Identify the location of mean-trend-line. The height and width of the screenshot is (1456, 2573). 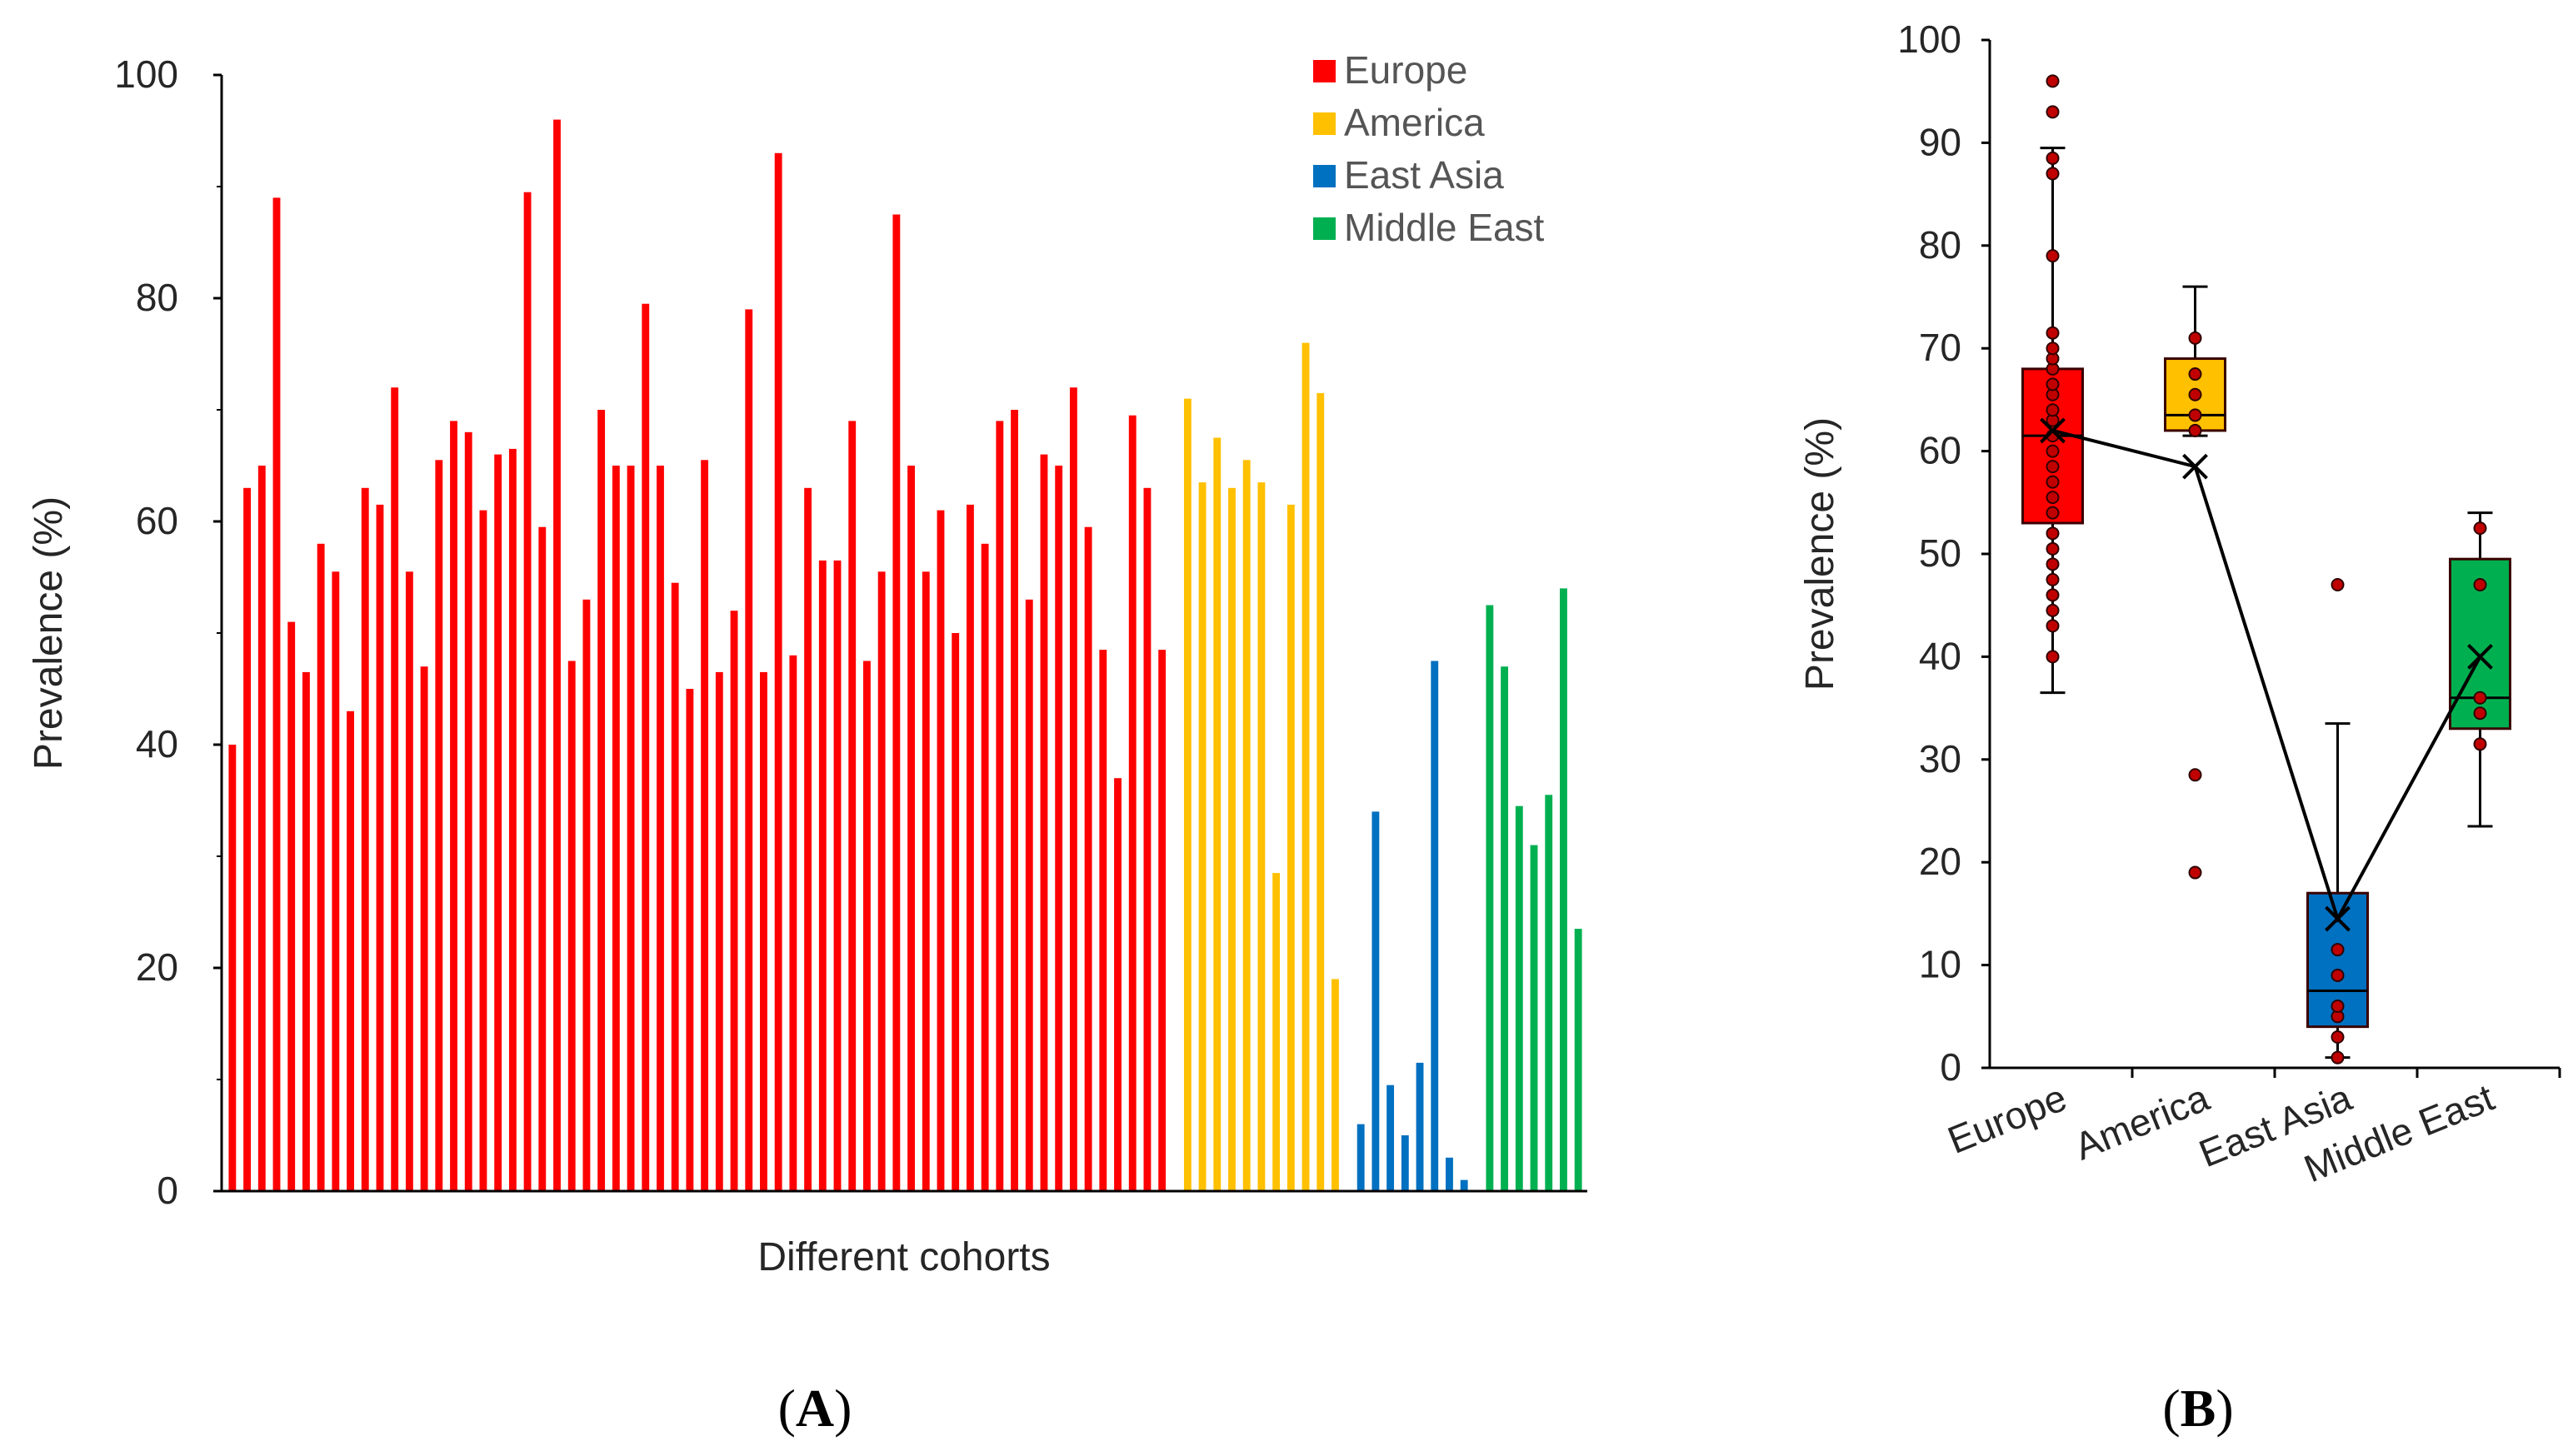
(2267, 676).